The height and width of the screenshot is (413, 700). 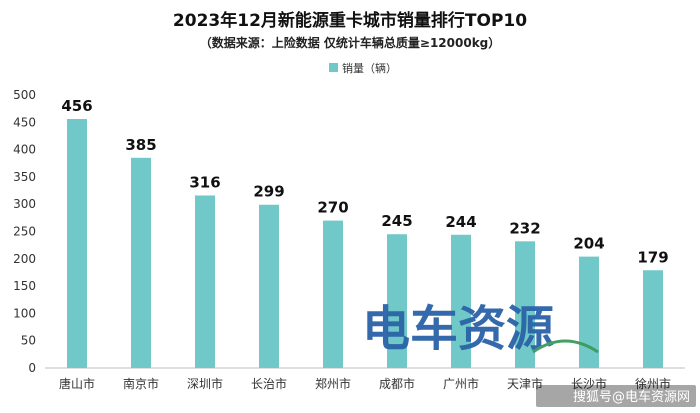 I want to click on x-tick-label: 郑州市, so click(x=333, y=383).